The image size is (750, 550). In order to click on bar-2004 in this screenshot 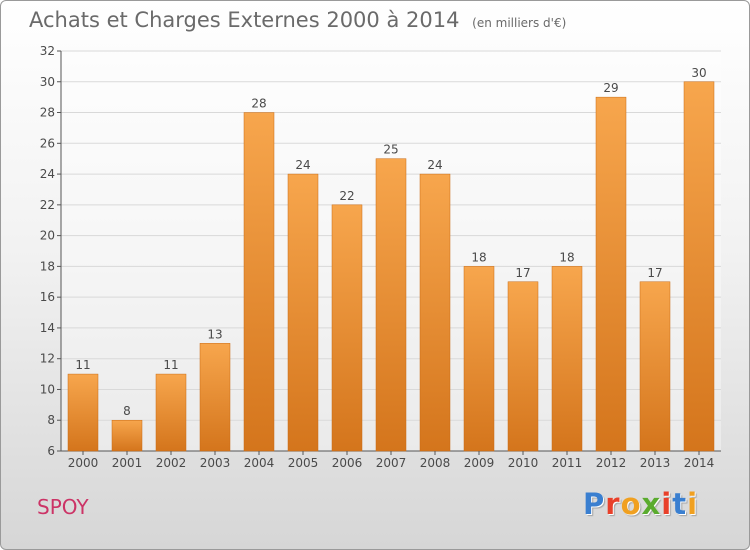, I will do `click(259, 282)`.